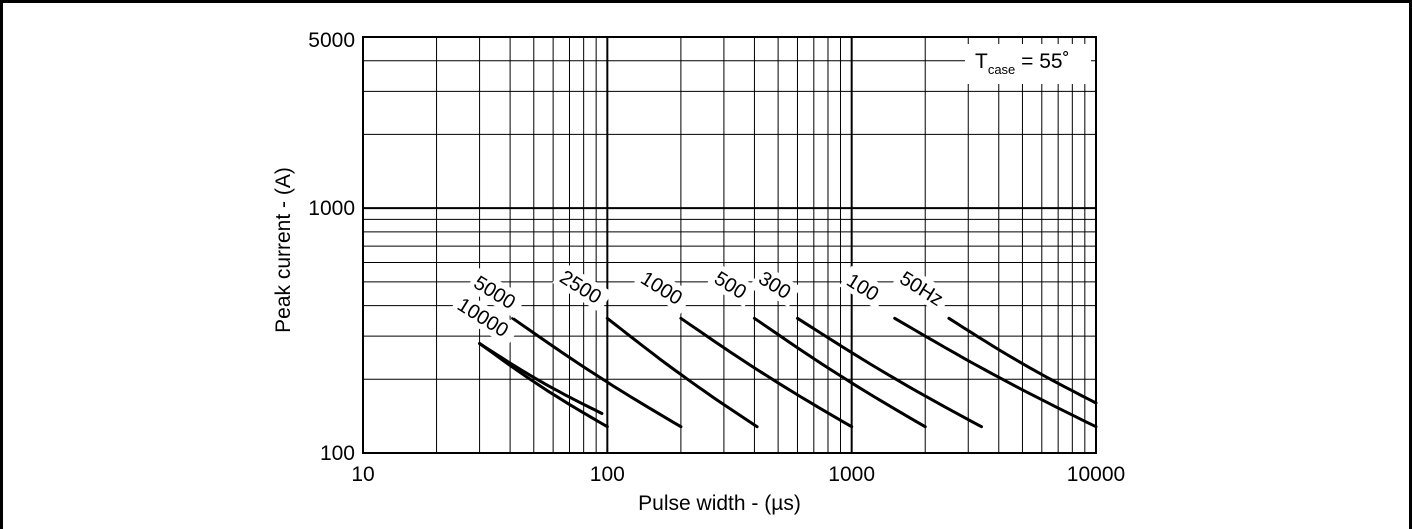 The width and height of the screenshot is (1412, 529). What do you see at coordinates (331, 40) in the screenshot?
I see `y-tick-label: 5000` at bounding box center [331, 40].